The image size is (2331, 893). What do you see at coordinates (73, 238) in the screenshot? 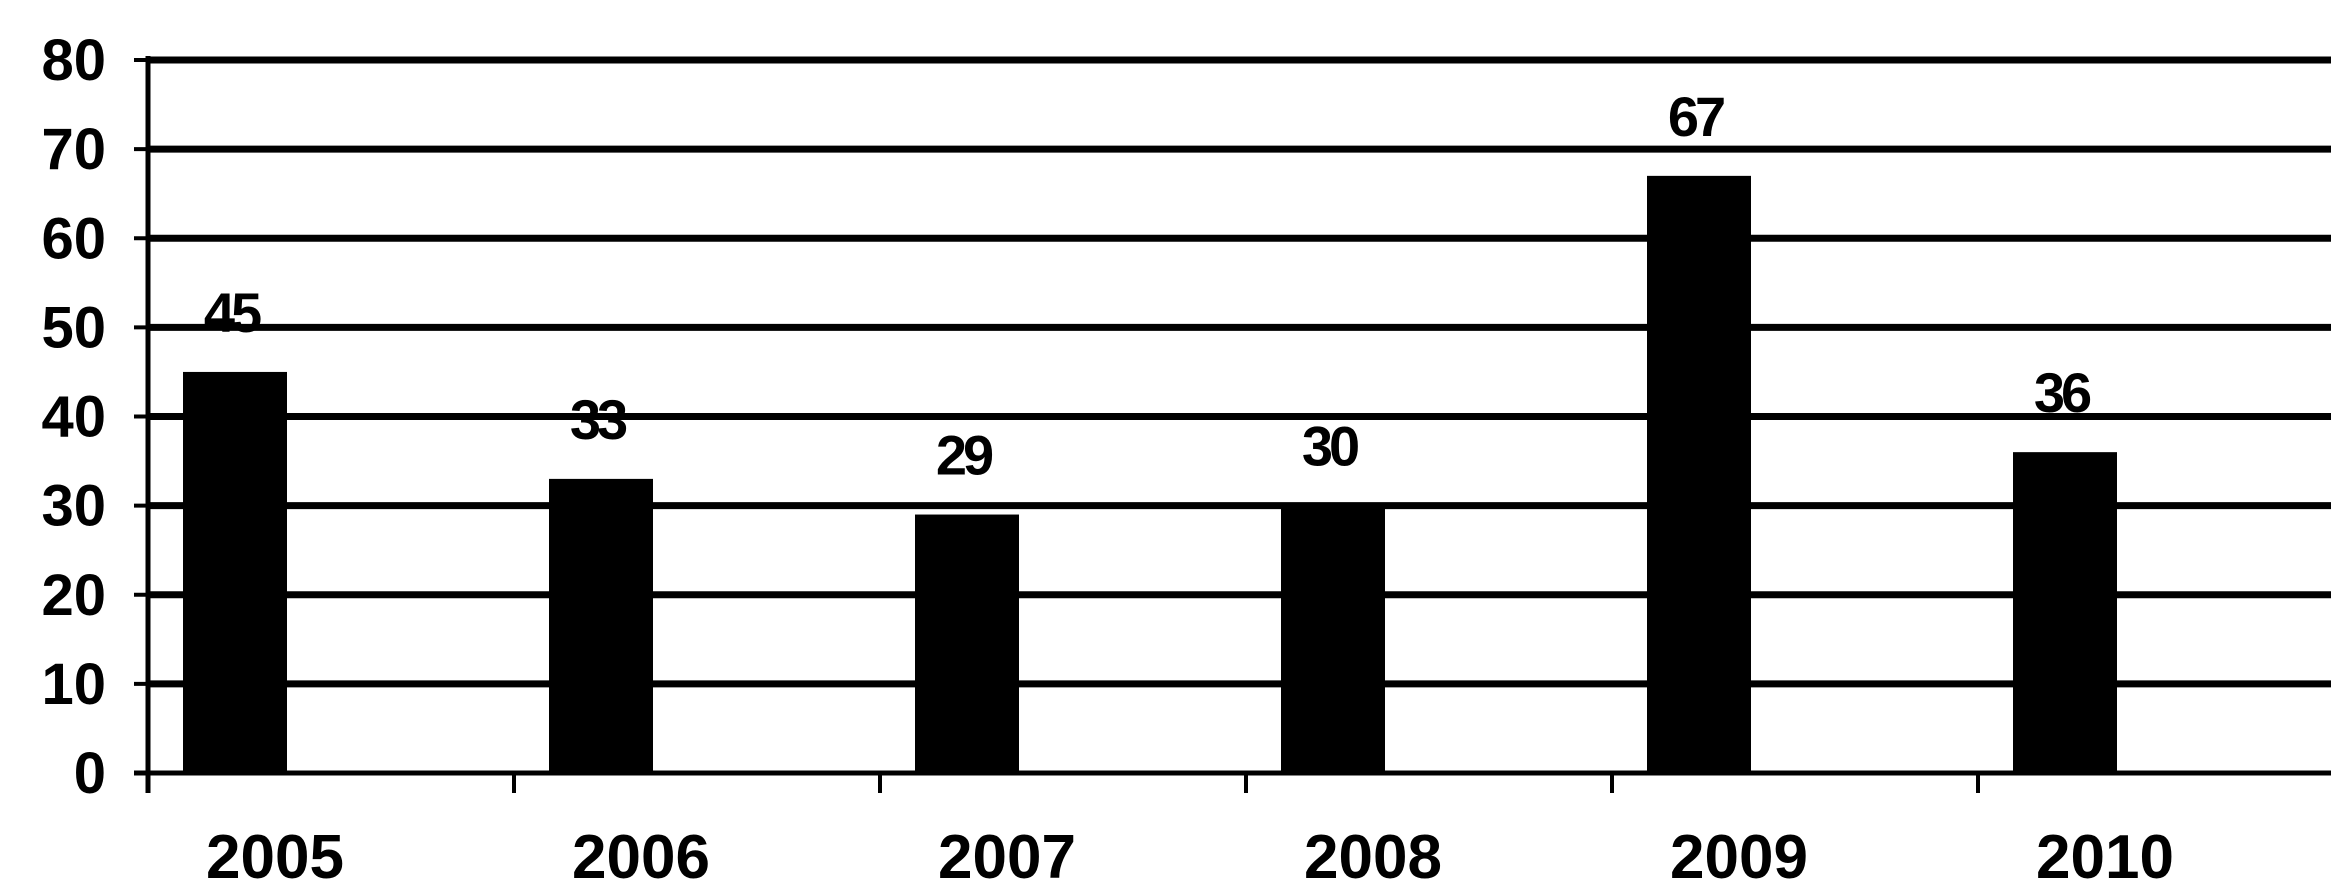
I see `y-tick-label: 60` at bounding box center [73, 238].